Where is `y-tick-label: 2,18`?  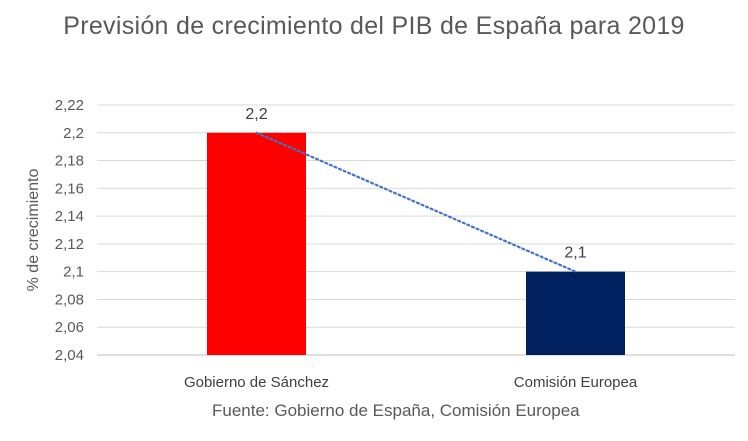 y-tick-label: 2,18 is located at coordinates (69, 161).